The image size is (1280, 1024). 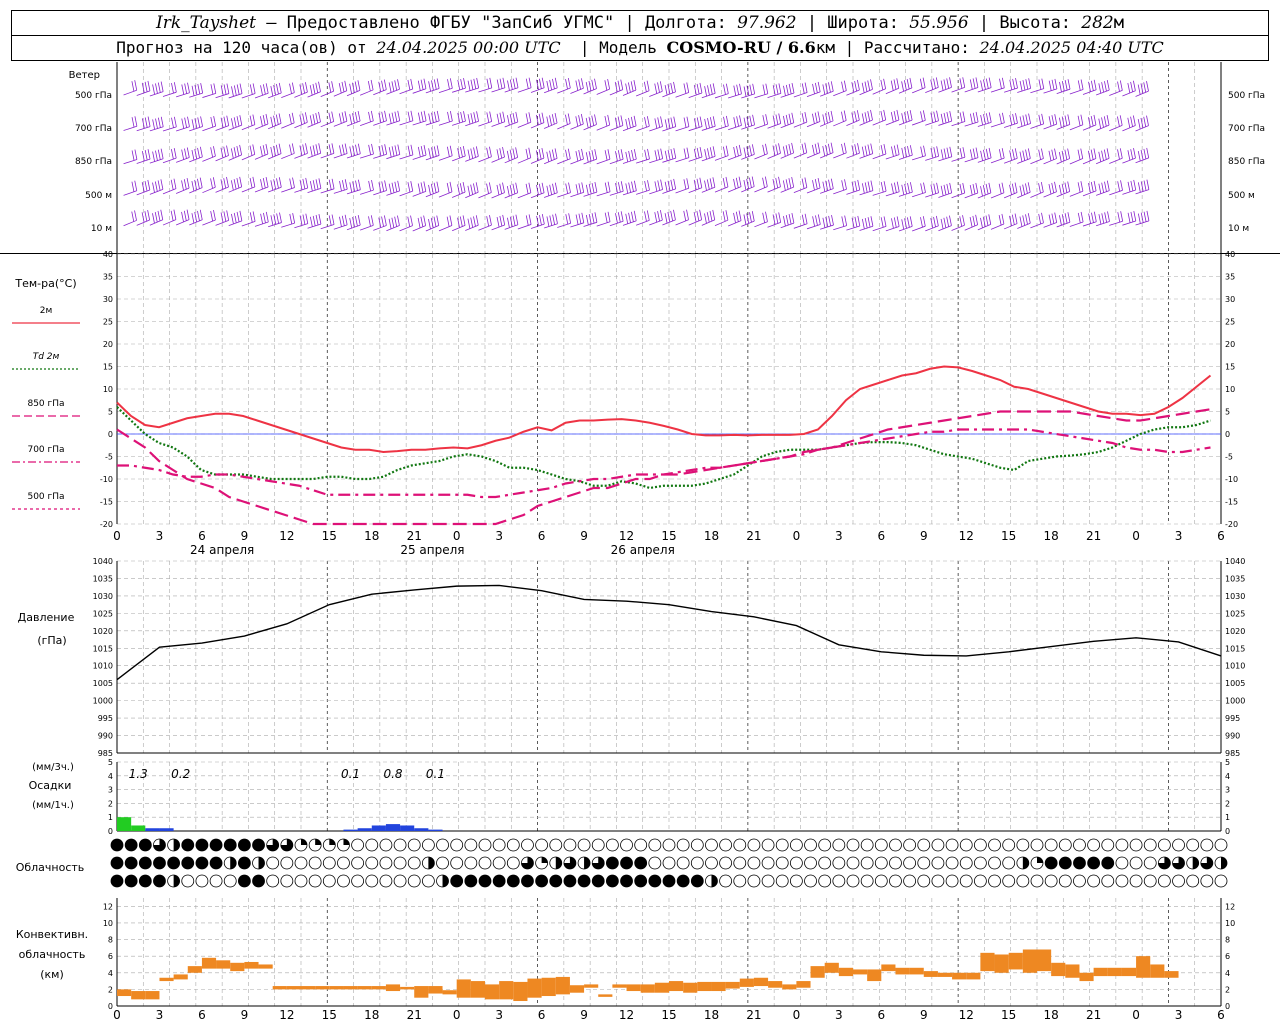 What do you see at coordinates (117, 536) in the screenshot?
I see `hour-tick-label: 0` at bounding box center [117, 536].